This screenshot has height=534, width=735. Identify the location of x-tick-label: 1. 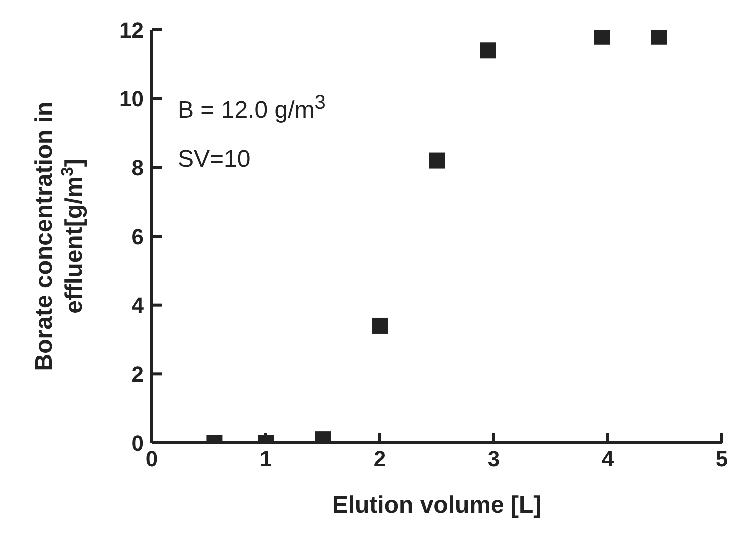
(266, 459).